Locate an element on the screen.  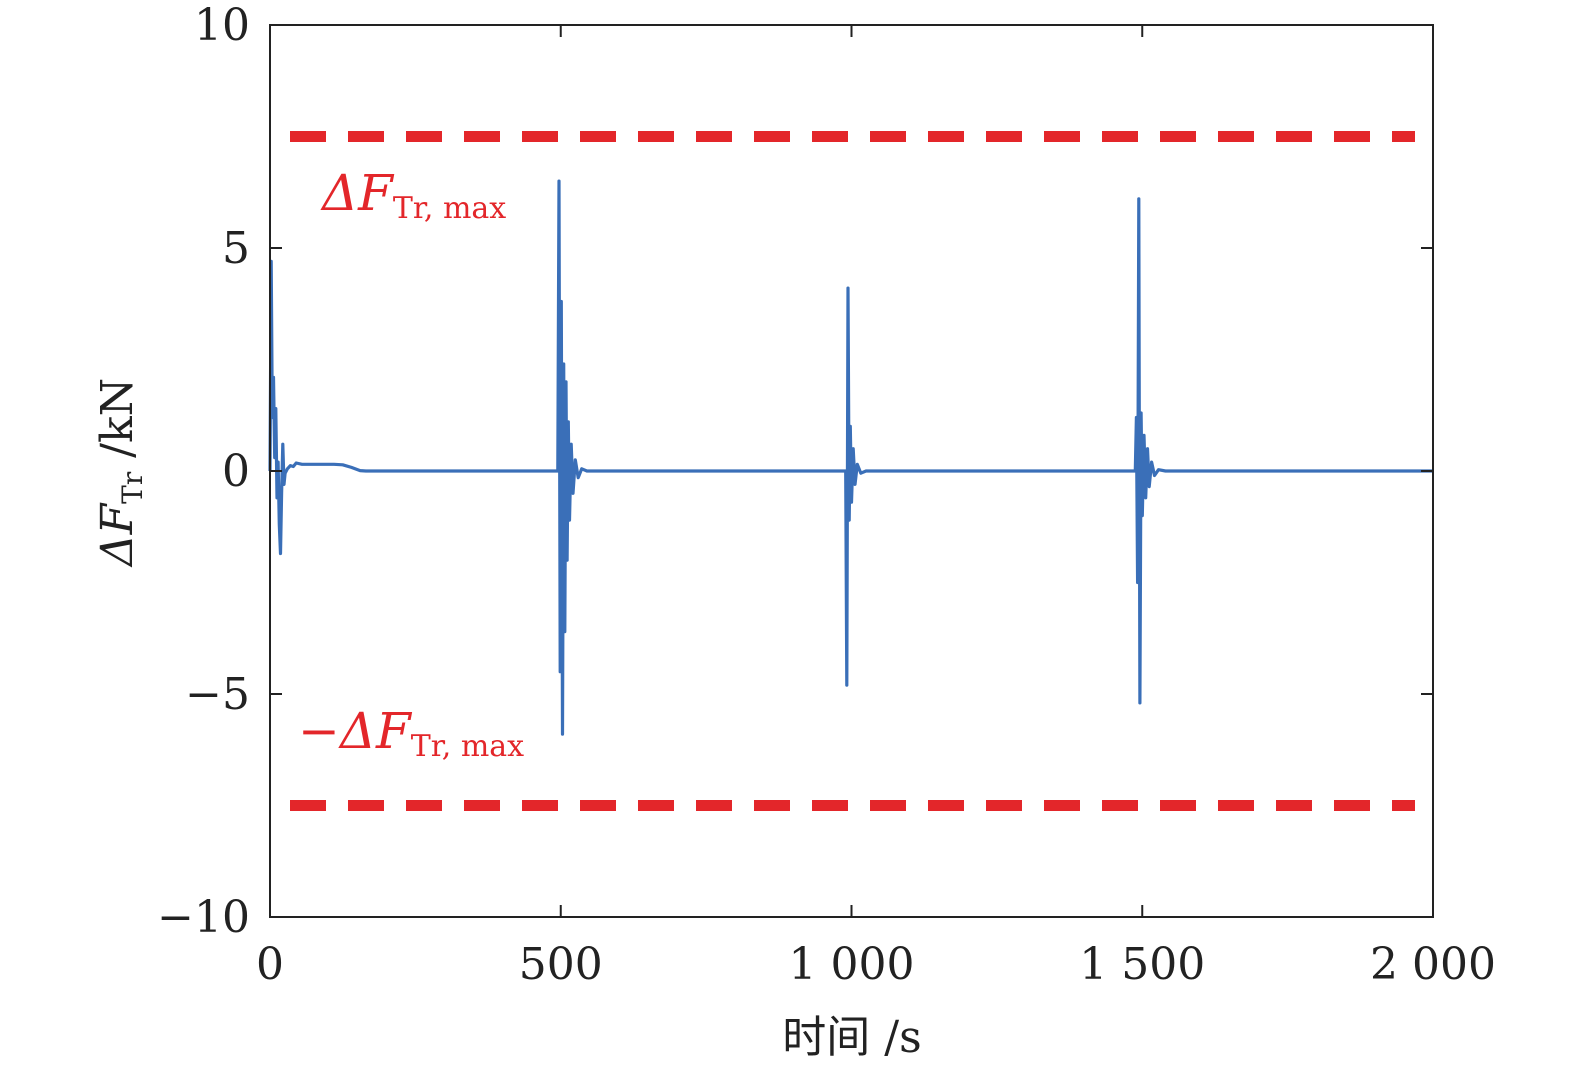
y-axis-title-unit: /kN is located at coordinates (117, 425).